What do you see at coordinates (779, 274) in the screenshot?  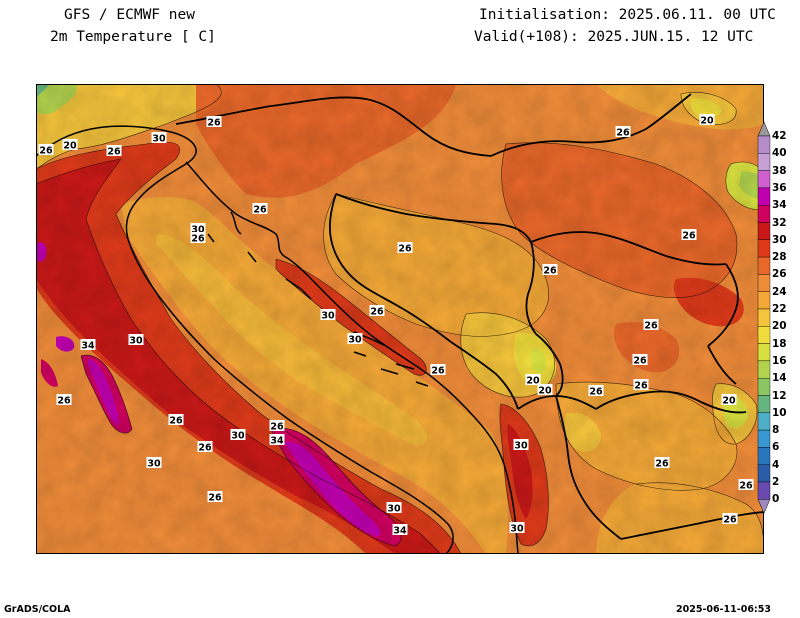 I see `colorbar-tick-label: 26` at bounding box center [779, 274].